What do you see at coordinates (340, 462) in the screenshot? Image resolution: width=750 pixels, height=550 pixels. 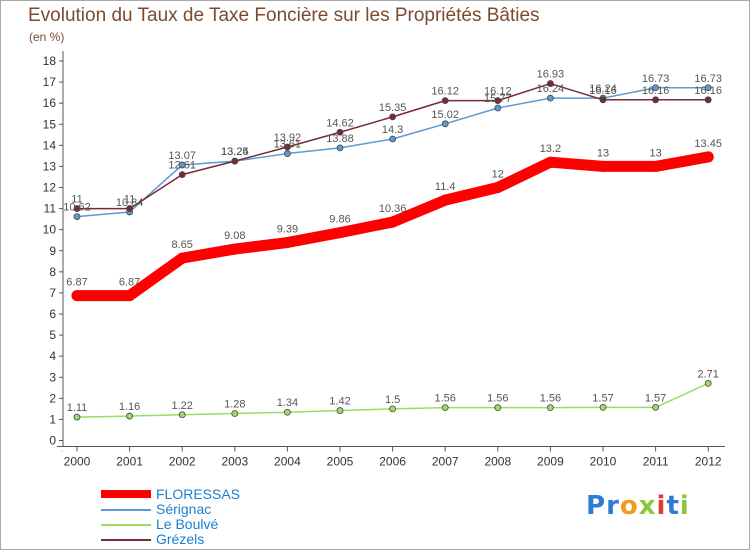 I see `x-tick-label: 2005` at bounding box center [340, 462].